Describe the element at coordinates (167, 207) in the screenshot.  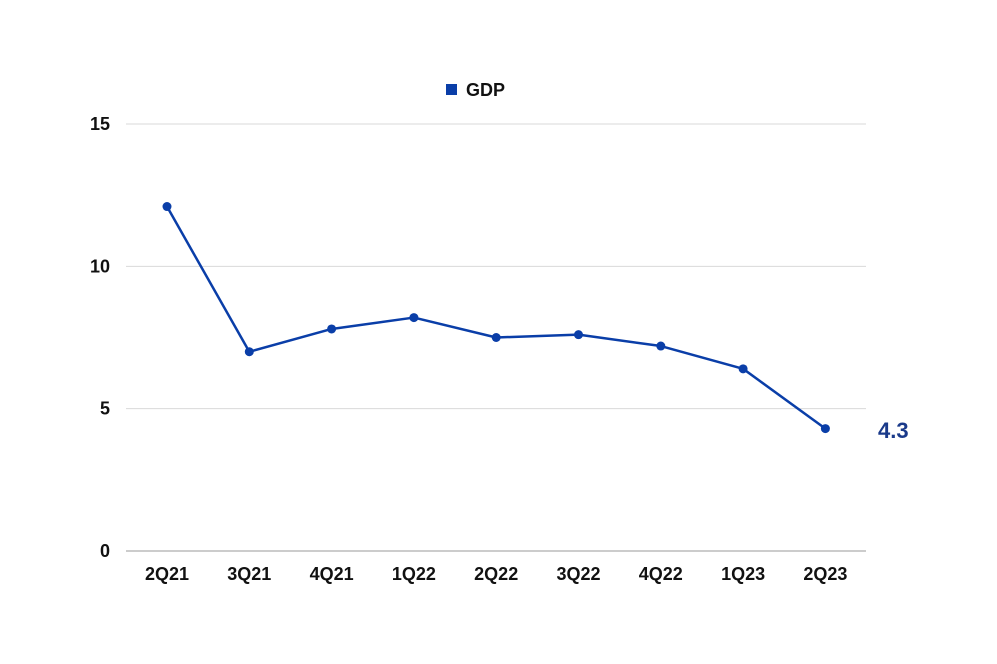
I see `data-point-2q21` at that location.